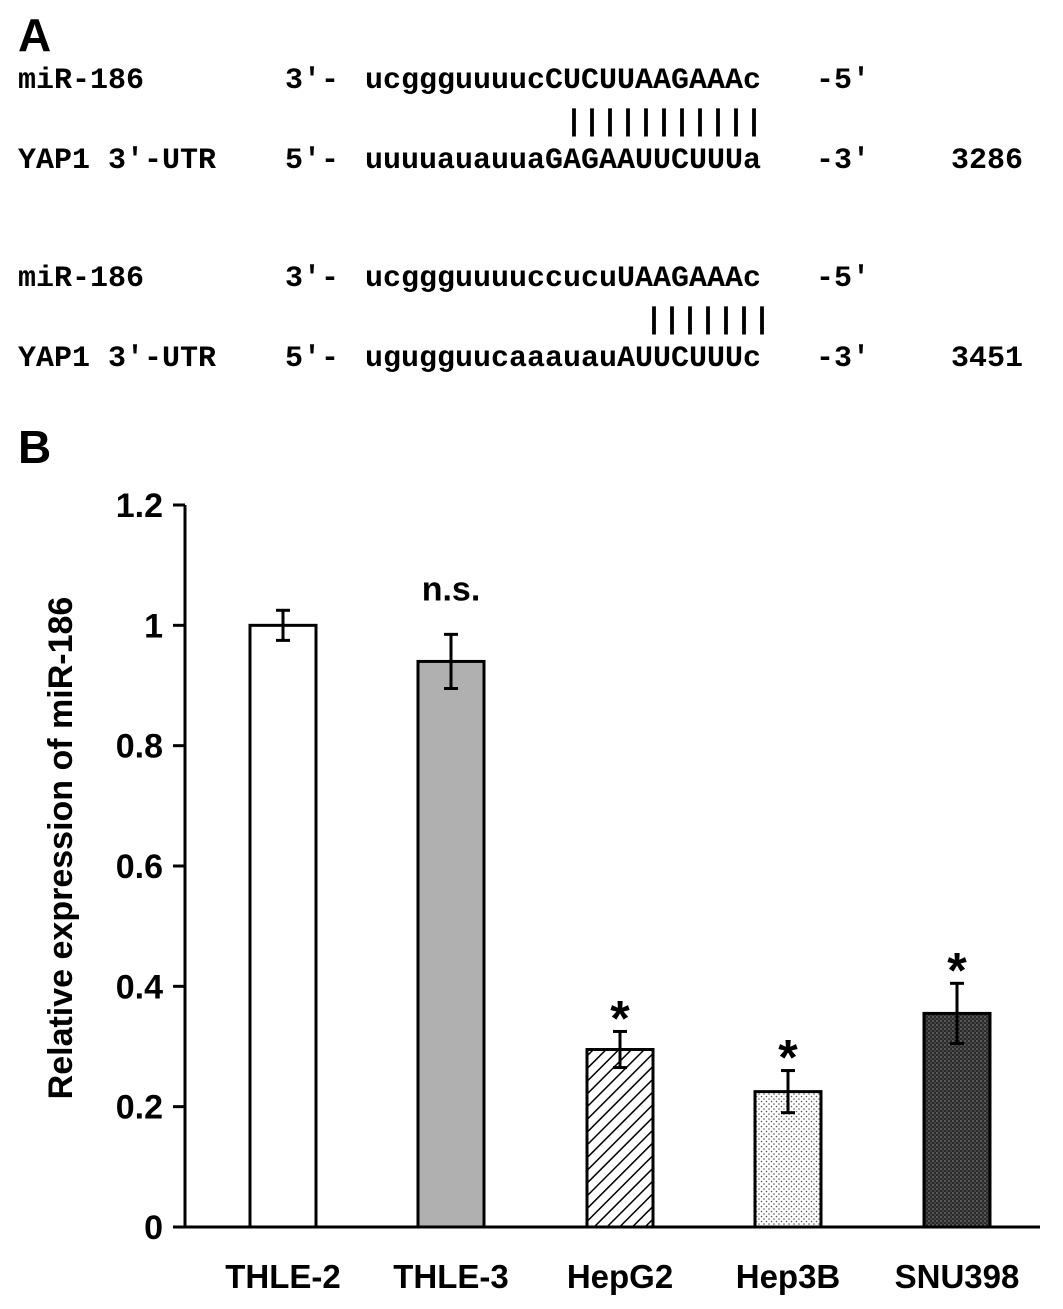 This screenshot has height=1309, width=1063. I want to click on bar-hep3b, so click(788, 1159).